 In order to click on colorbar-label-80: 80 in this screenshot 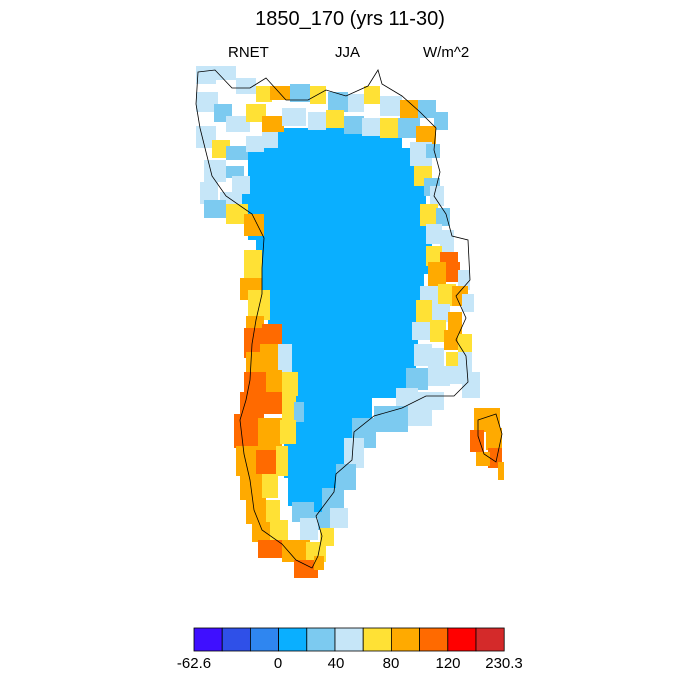, I will do `click(391, 663)`.